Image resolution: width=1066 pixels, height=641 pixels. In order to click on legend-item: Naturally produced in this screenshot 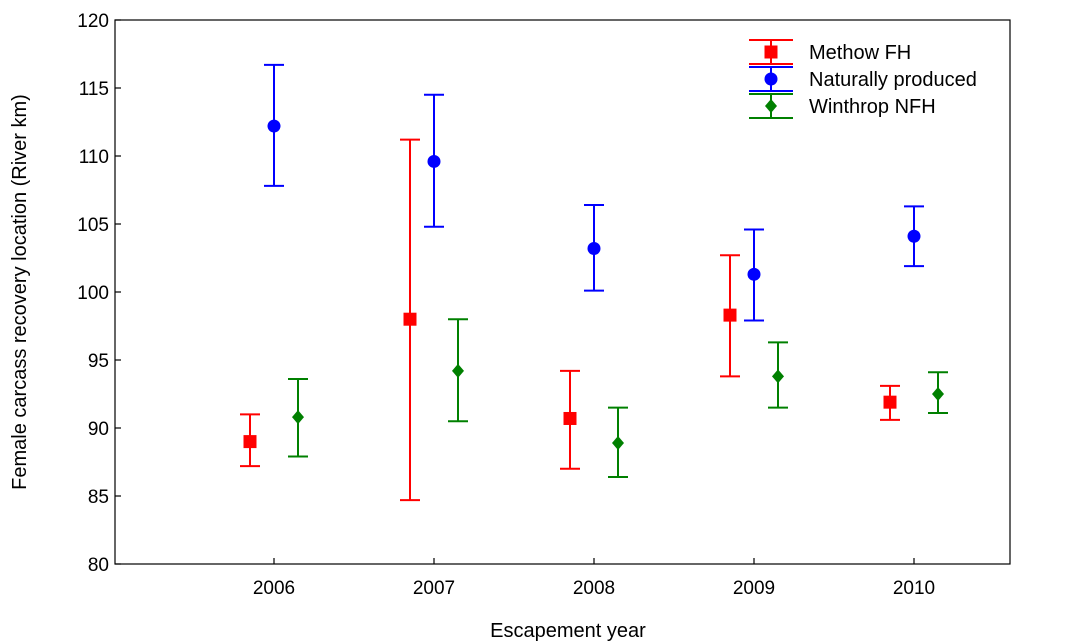, I will do `click(863, 79)`.